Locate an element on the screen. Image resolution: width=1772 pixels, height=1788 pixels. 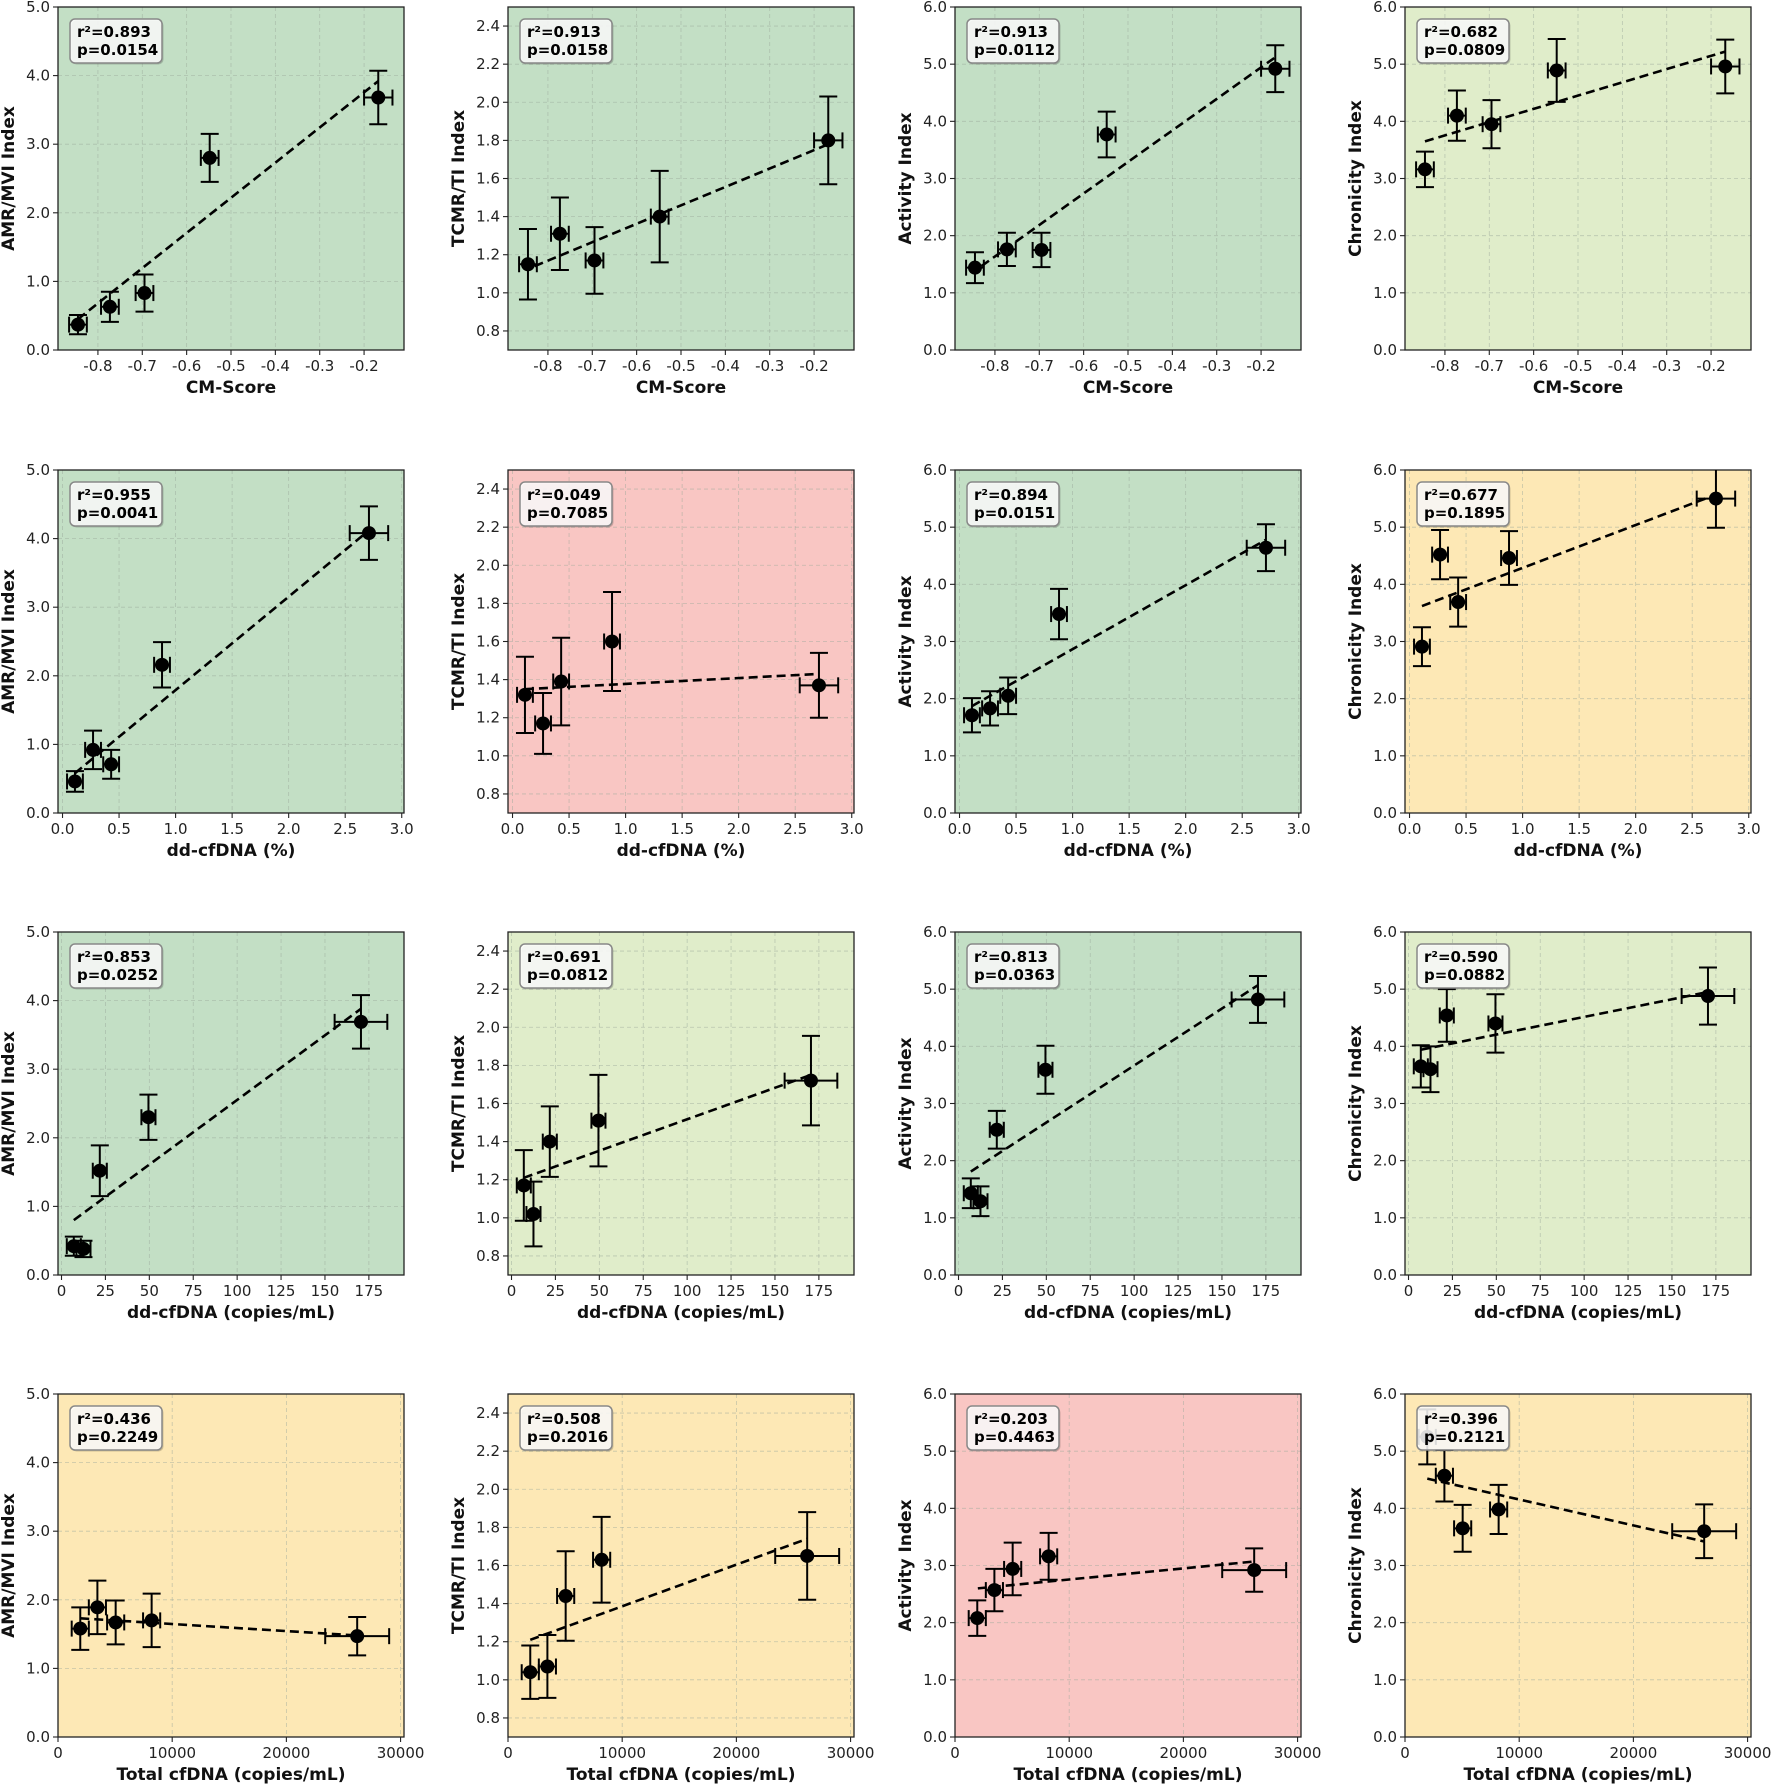
x-tick-label: 75 is located at coordinates (643, 1291).